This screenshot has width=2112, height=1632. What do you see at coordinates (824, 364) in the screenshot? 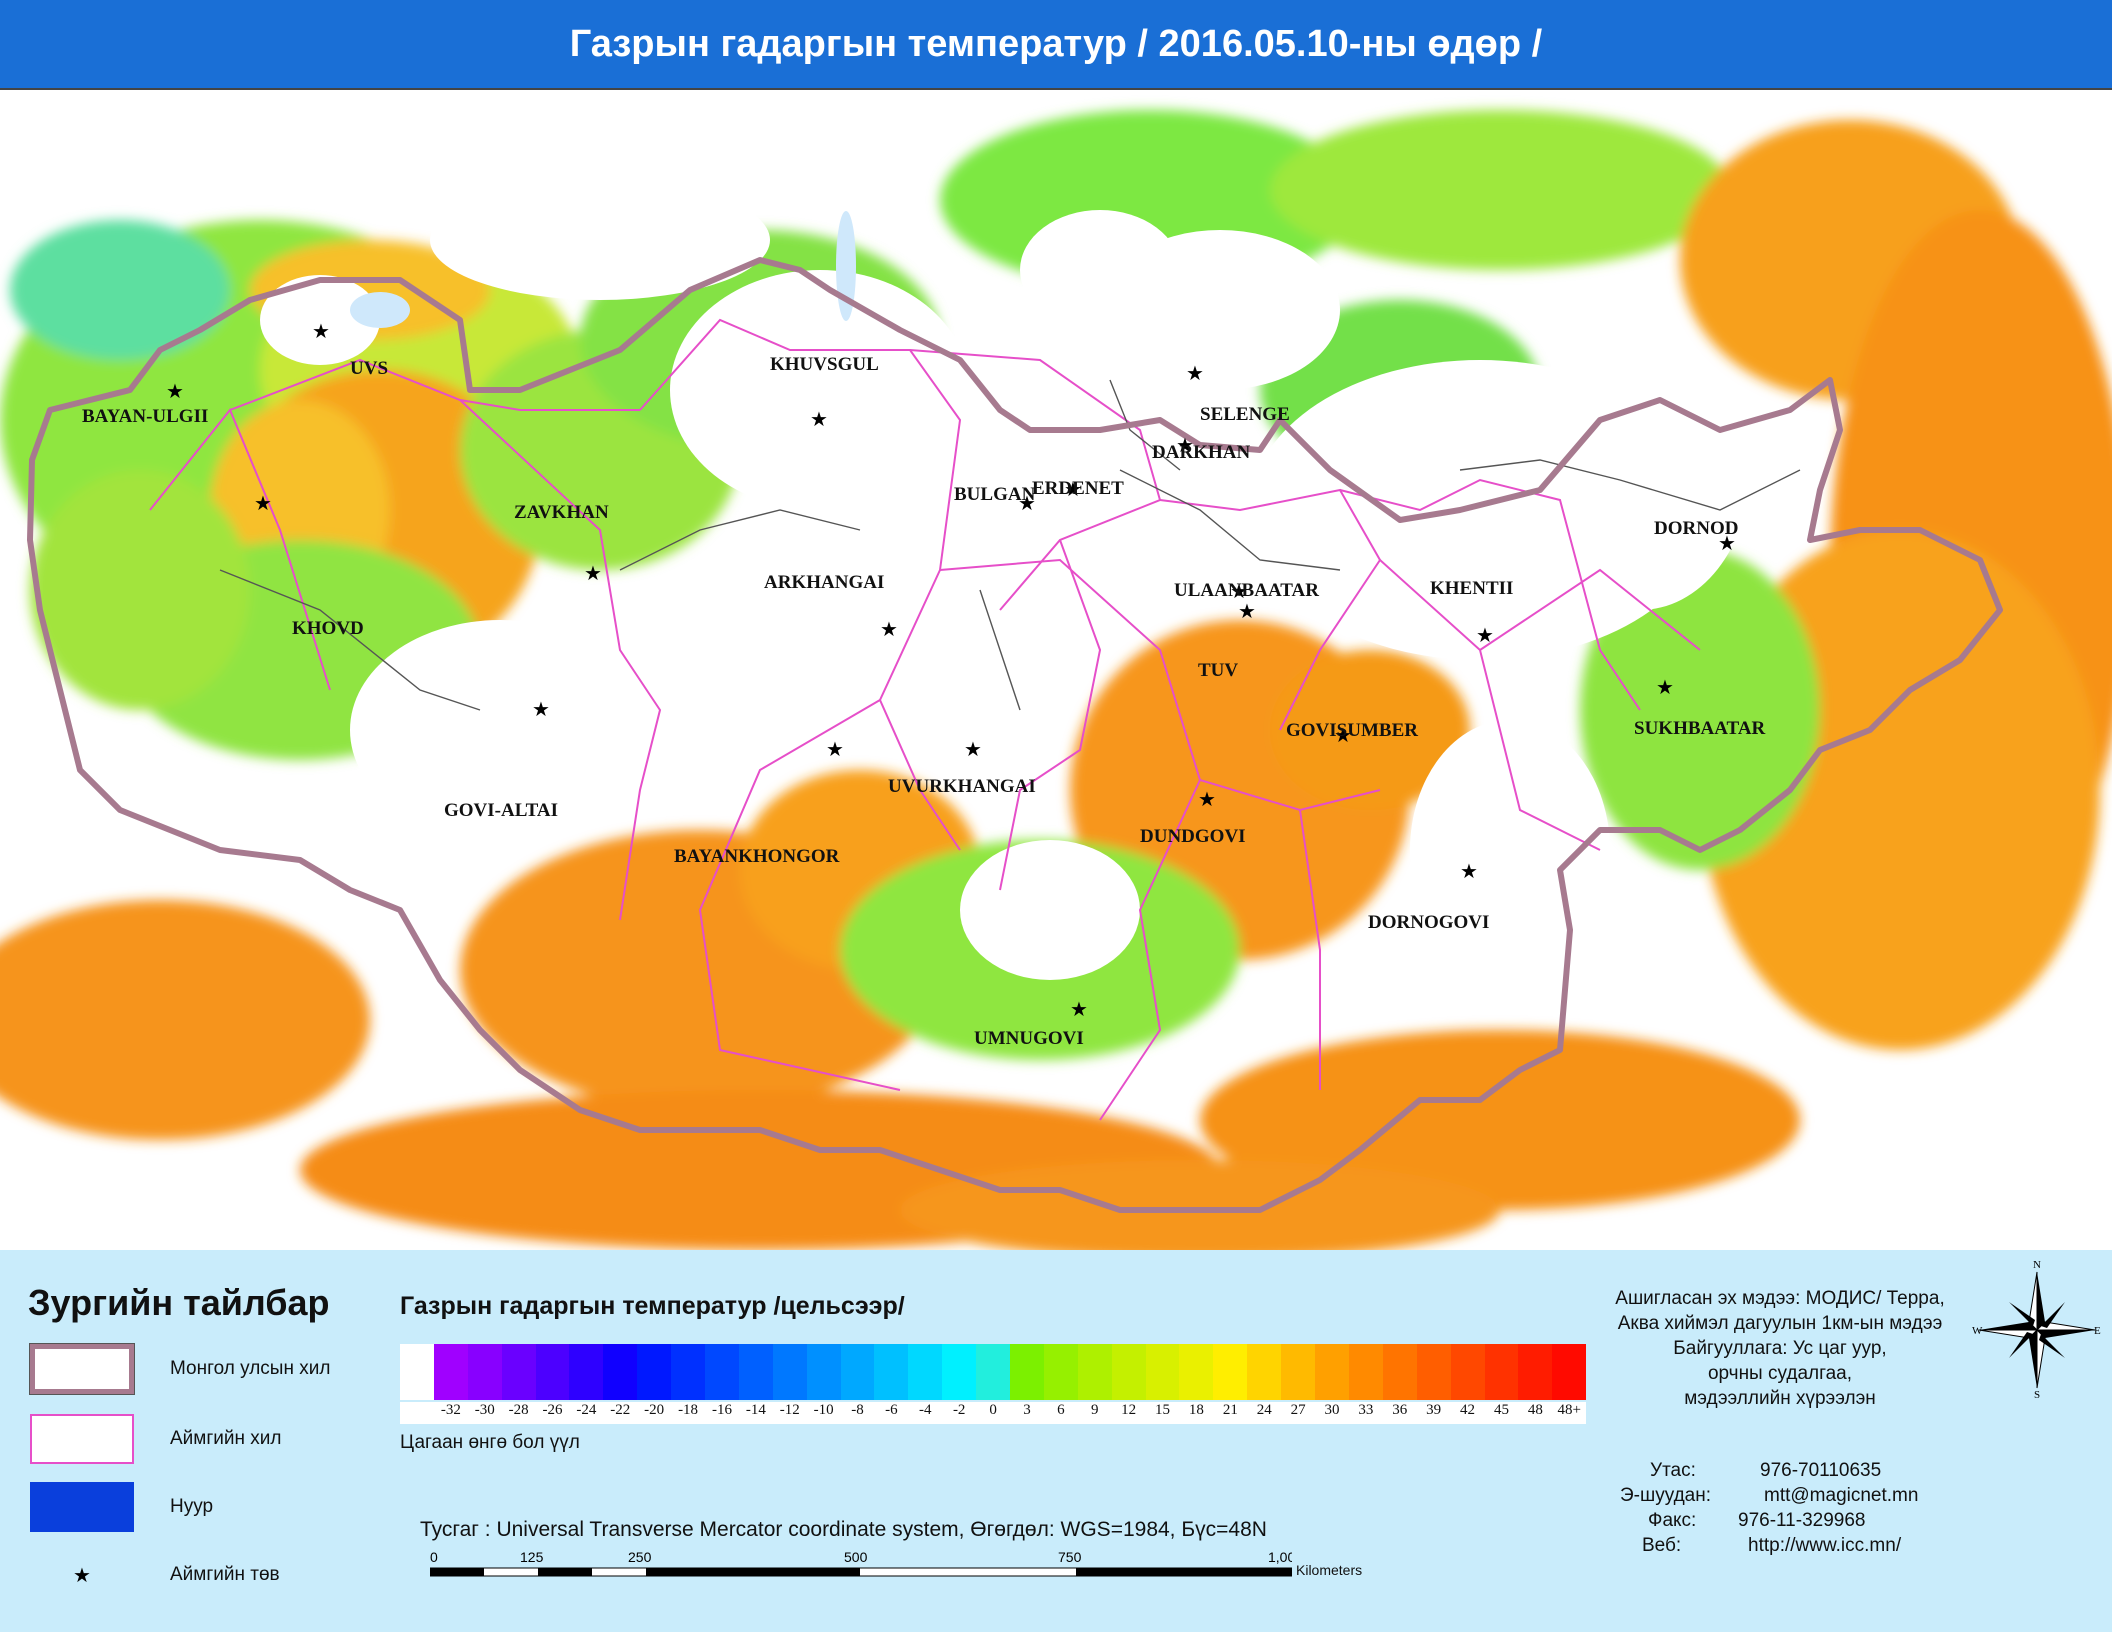
I see `label-khuvsgul: KHUVSGUL` at bounding box center [824, 364].